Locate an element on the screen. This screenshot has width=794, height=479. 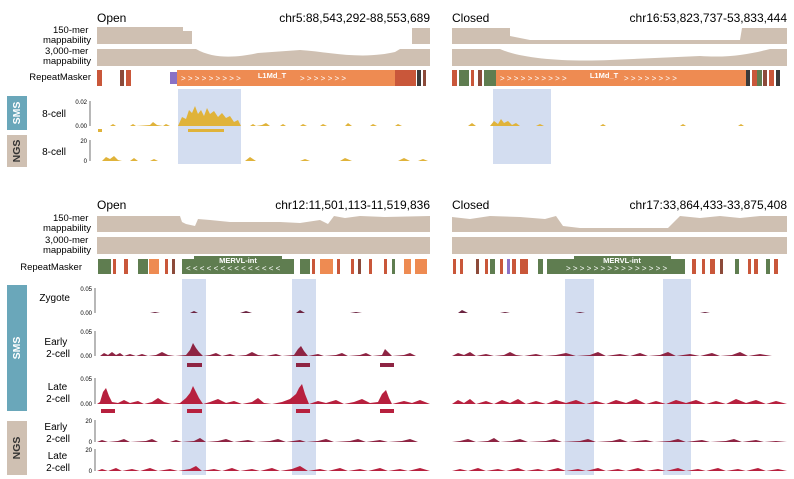
top-right-map3000-dip is located at coordinates (635, 55).